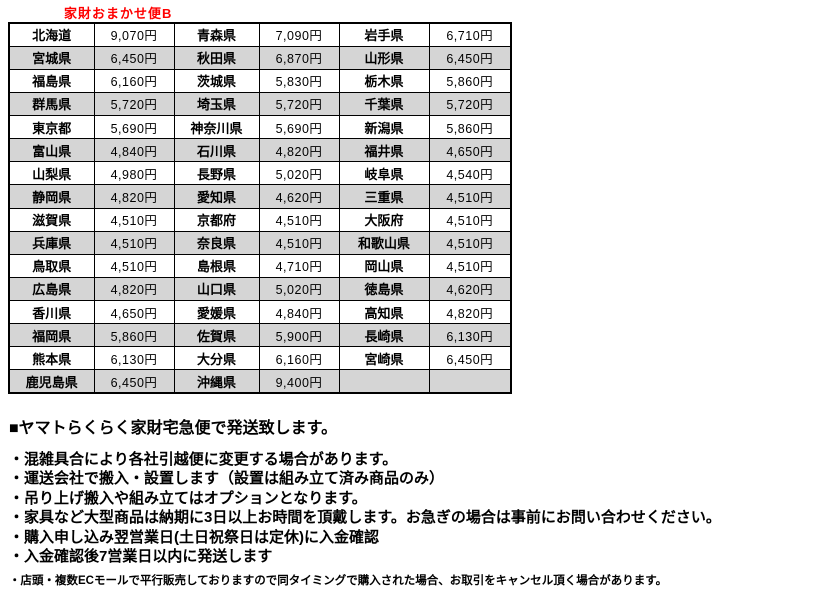  I want to click on prefecture-cell: 山口県, so click(216, 289).